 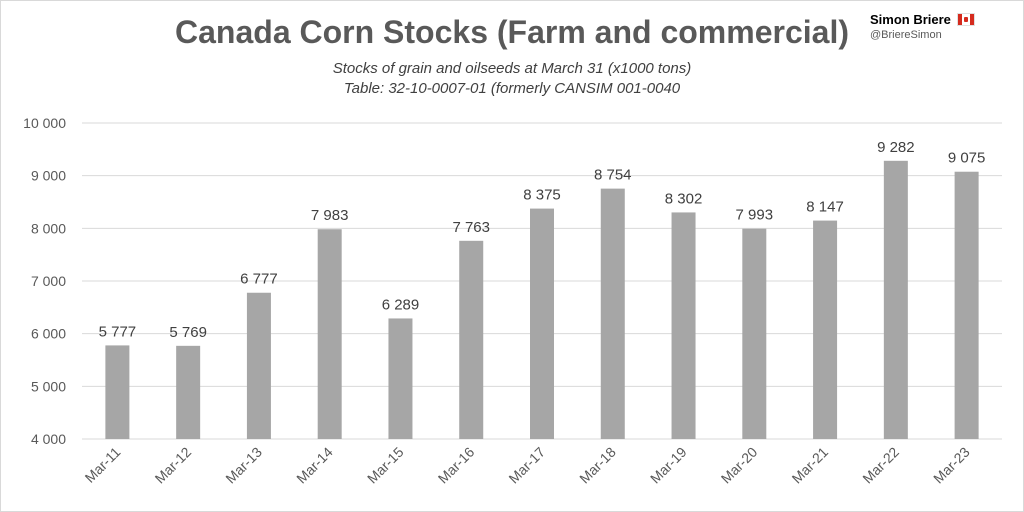 I want to click on author-handle: @BriereSimon, so click(x=906, y=35).